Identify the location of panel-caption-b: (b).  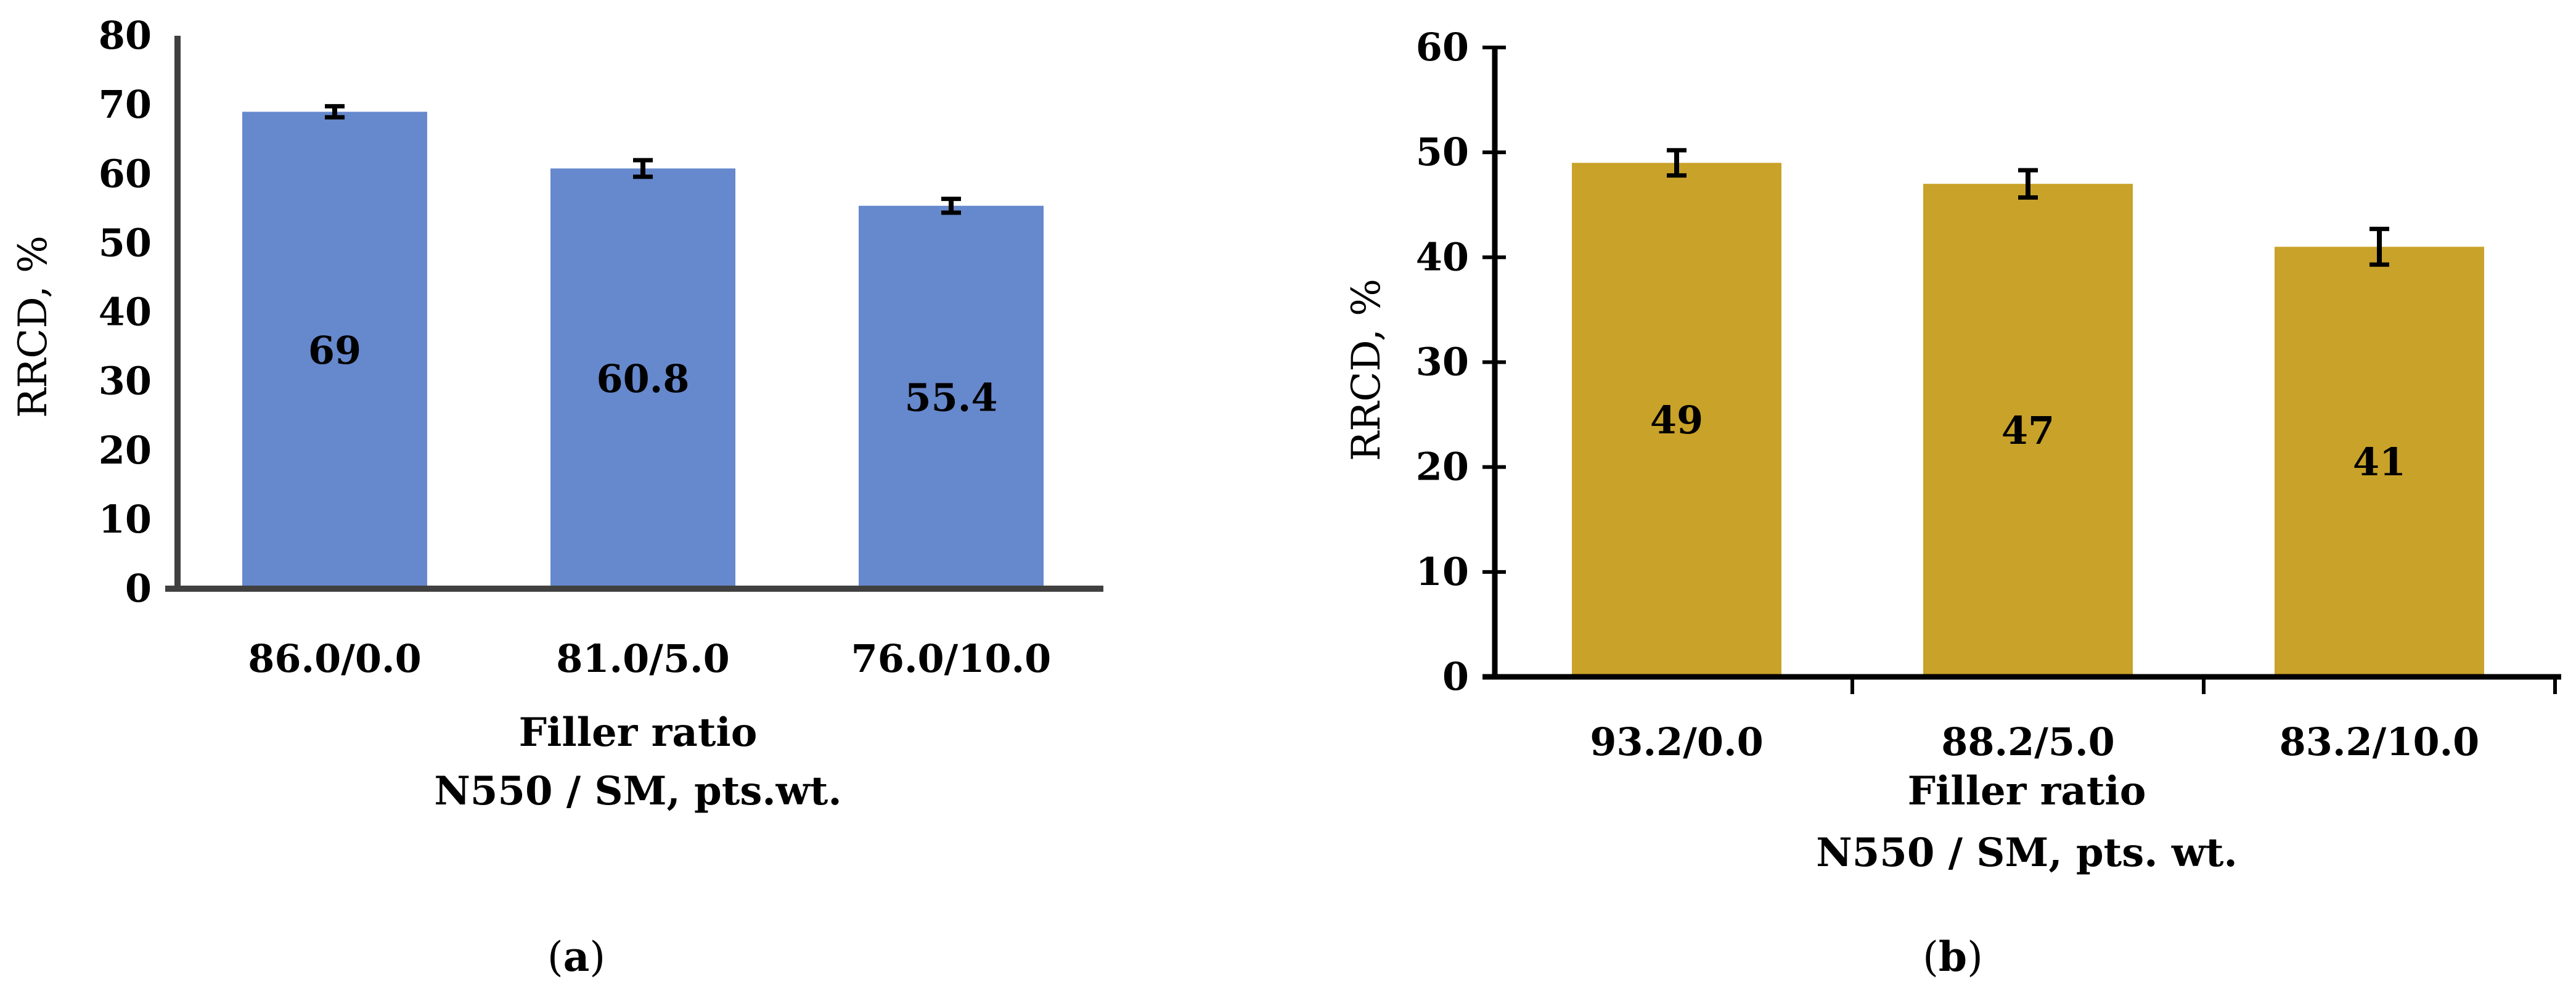
(1953, 957).